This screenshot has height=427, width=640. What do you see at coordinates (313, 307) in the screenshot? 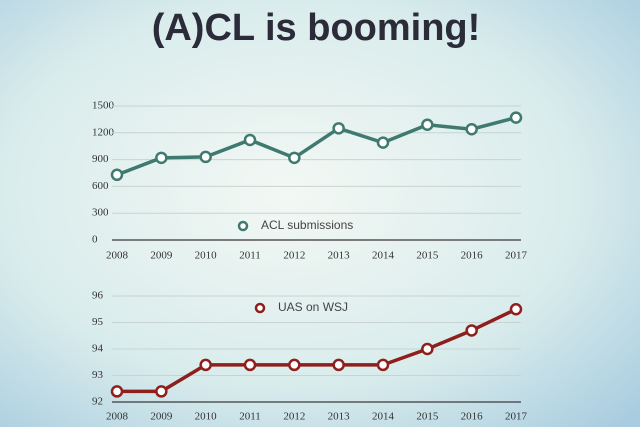
I see `legend-label: UAS on WSJ` at bounding box center [313, 307].